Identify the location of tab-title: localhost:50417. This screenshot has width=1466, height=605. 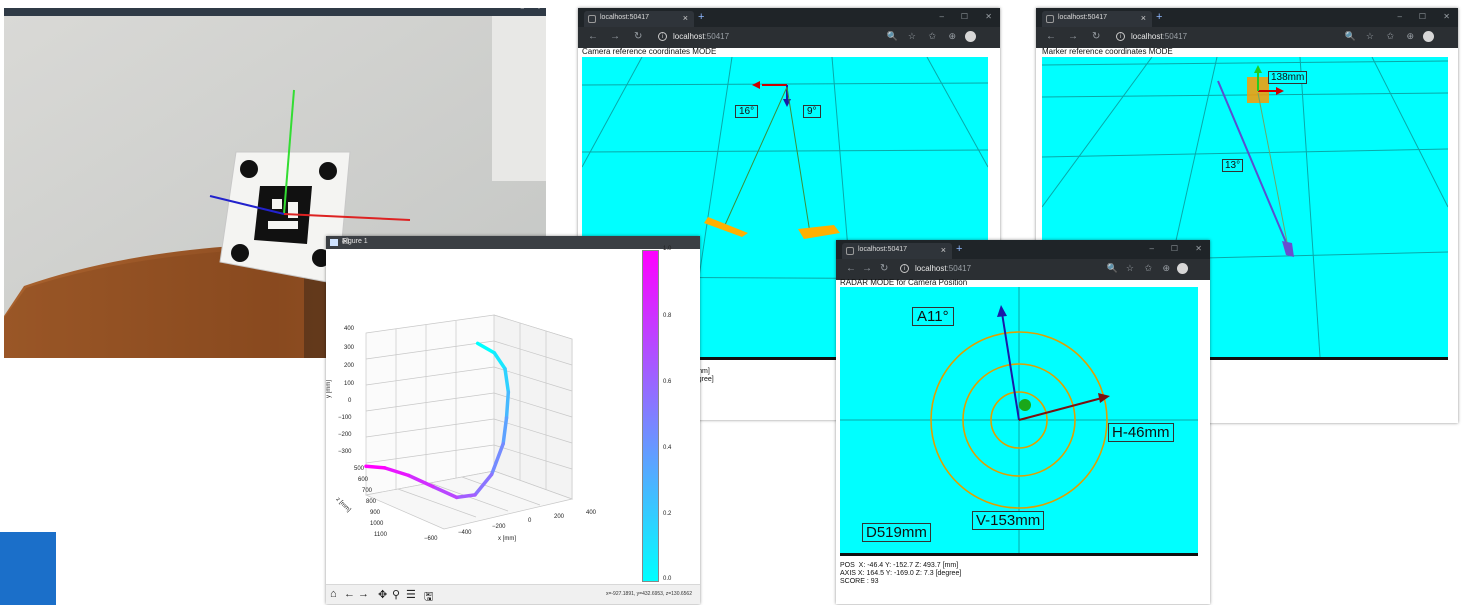
(625, 17).